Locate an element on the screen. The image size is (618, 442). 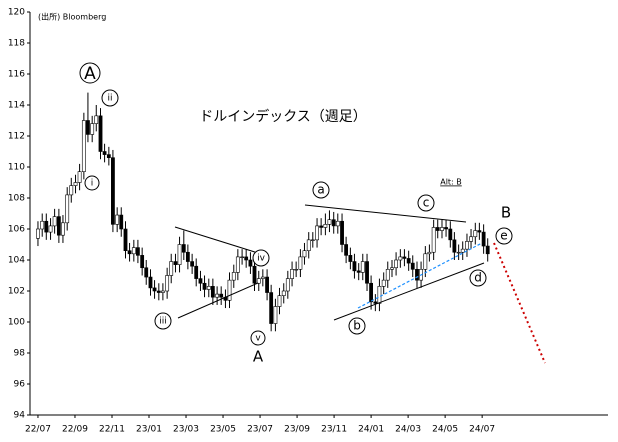
y-tick-label: 114 is located at coordinates (16, 106).